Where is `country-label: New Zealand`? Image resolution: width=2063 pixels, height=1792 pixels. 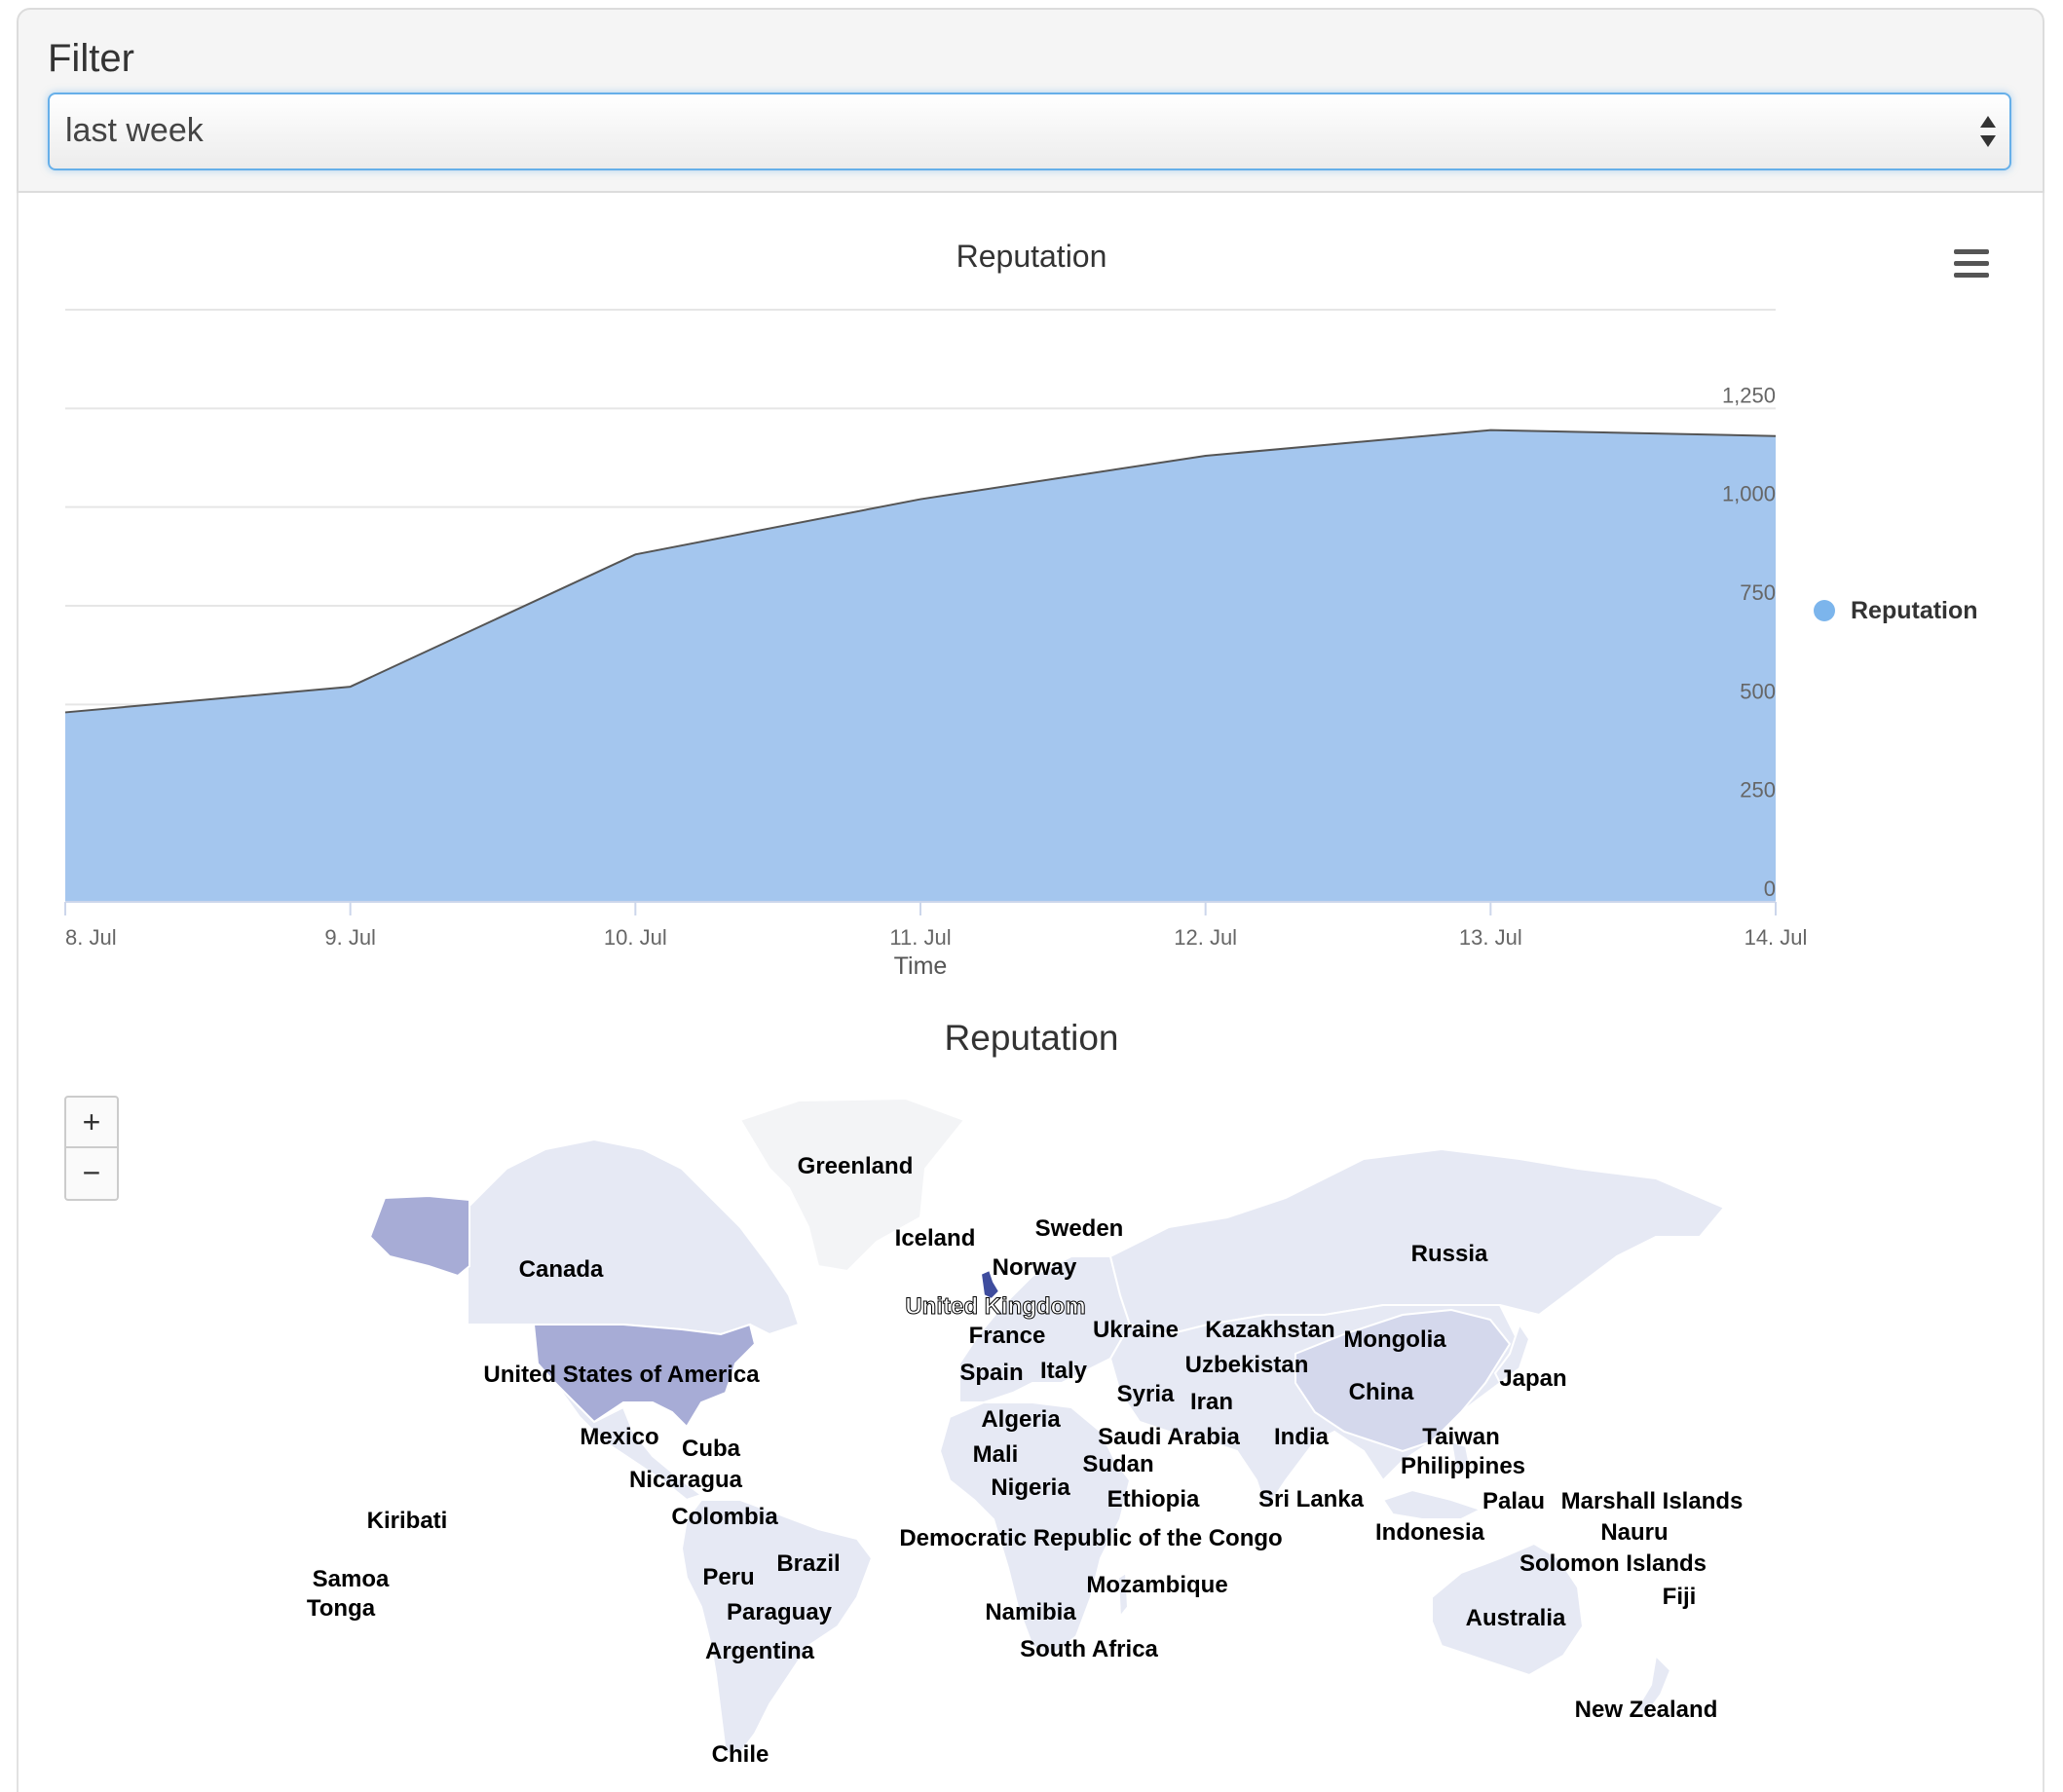 country-label: New Zealand is located at coordinates (1646, 1710).